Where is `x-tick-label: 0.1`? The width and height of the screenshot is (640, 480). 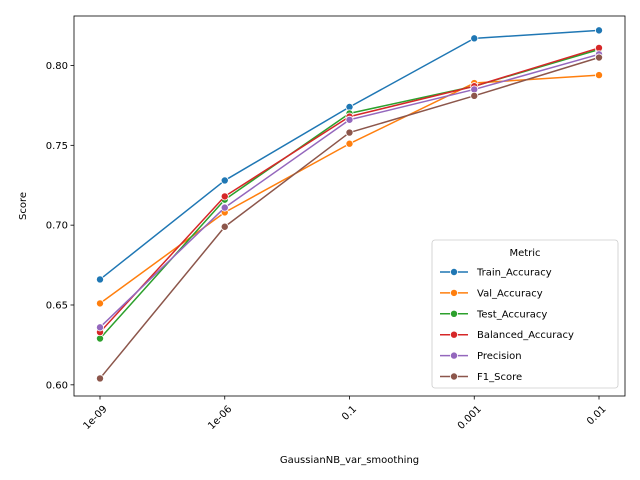
x-tick-label: 0.1 is located at coordinates (349, 413).